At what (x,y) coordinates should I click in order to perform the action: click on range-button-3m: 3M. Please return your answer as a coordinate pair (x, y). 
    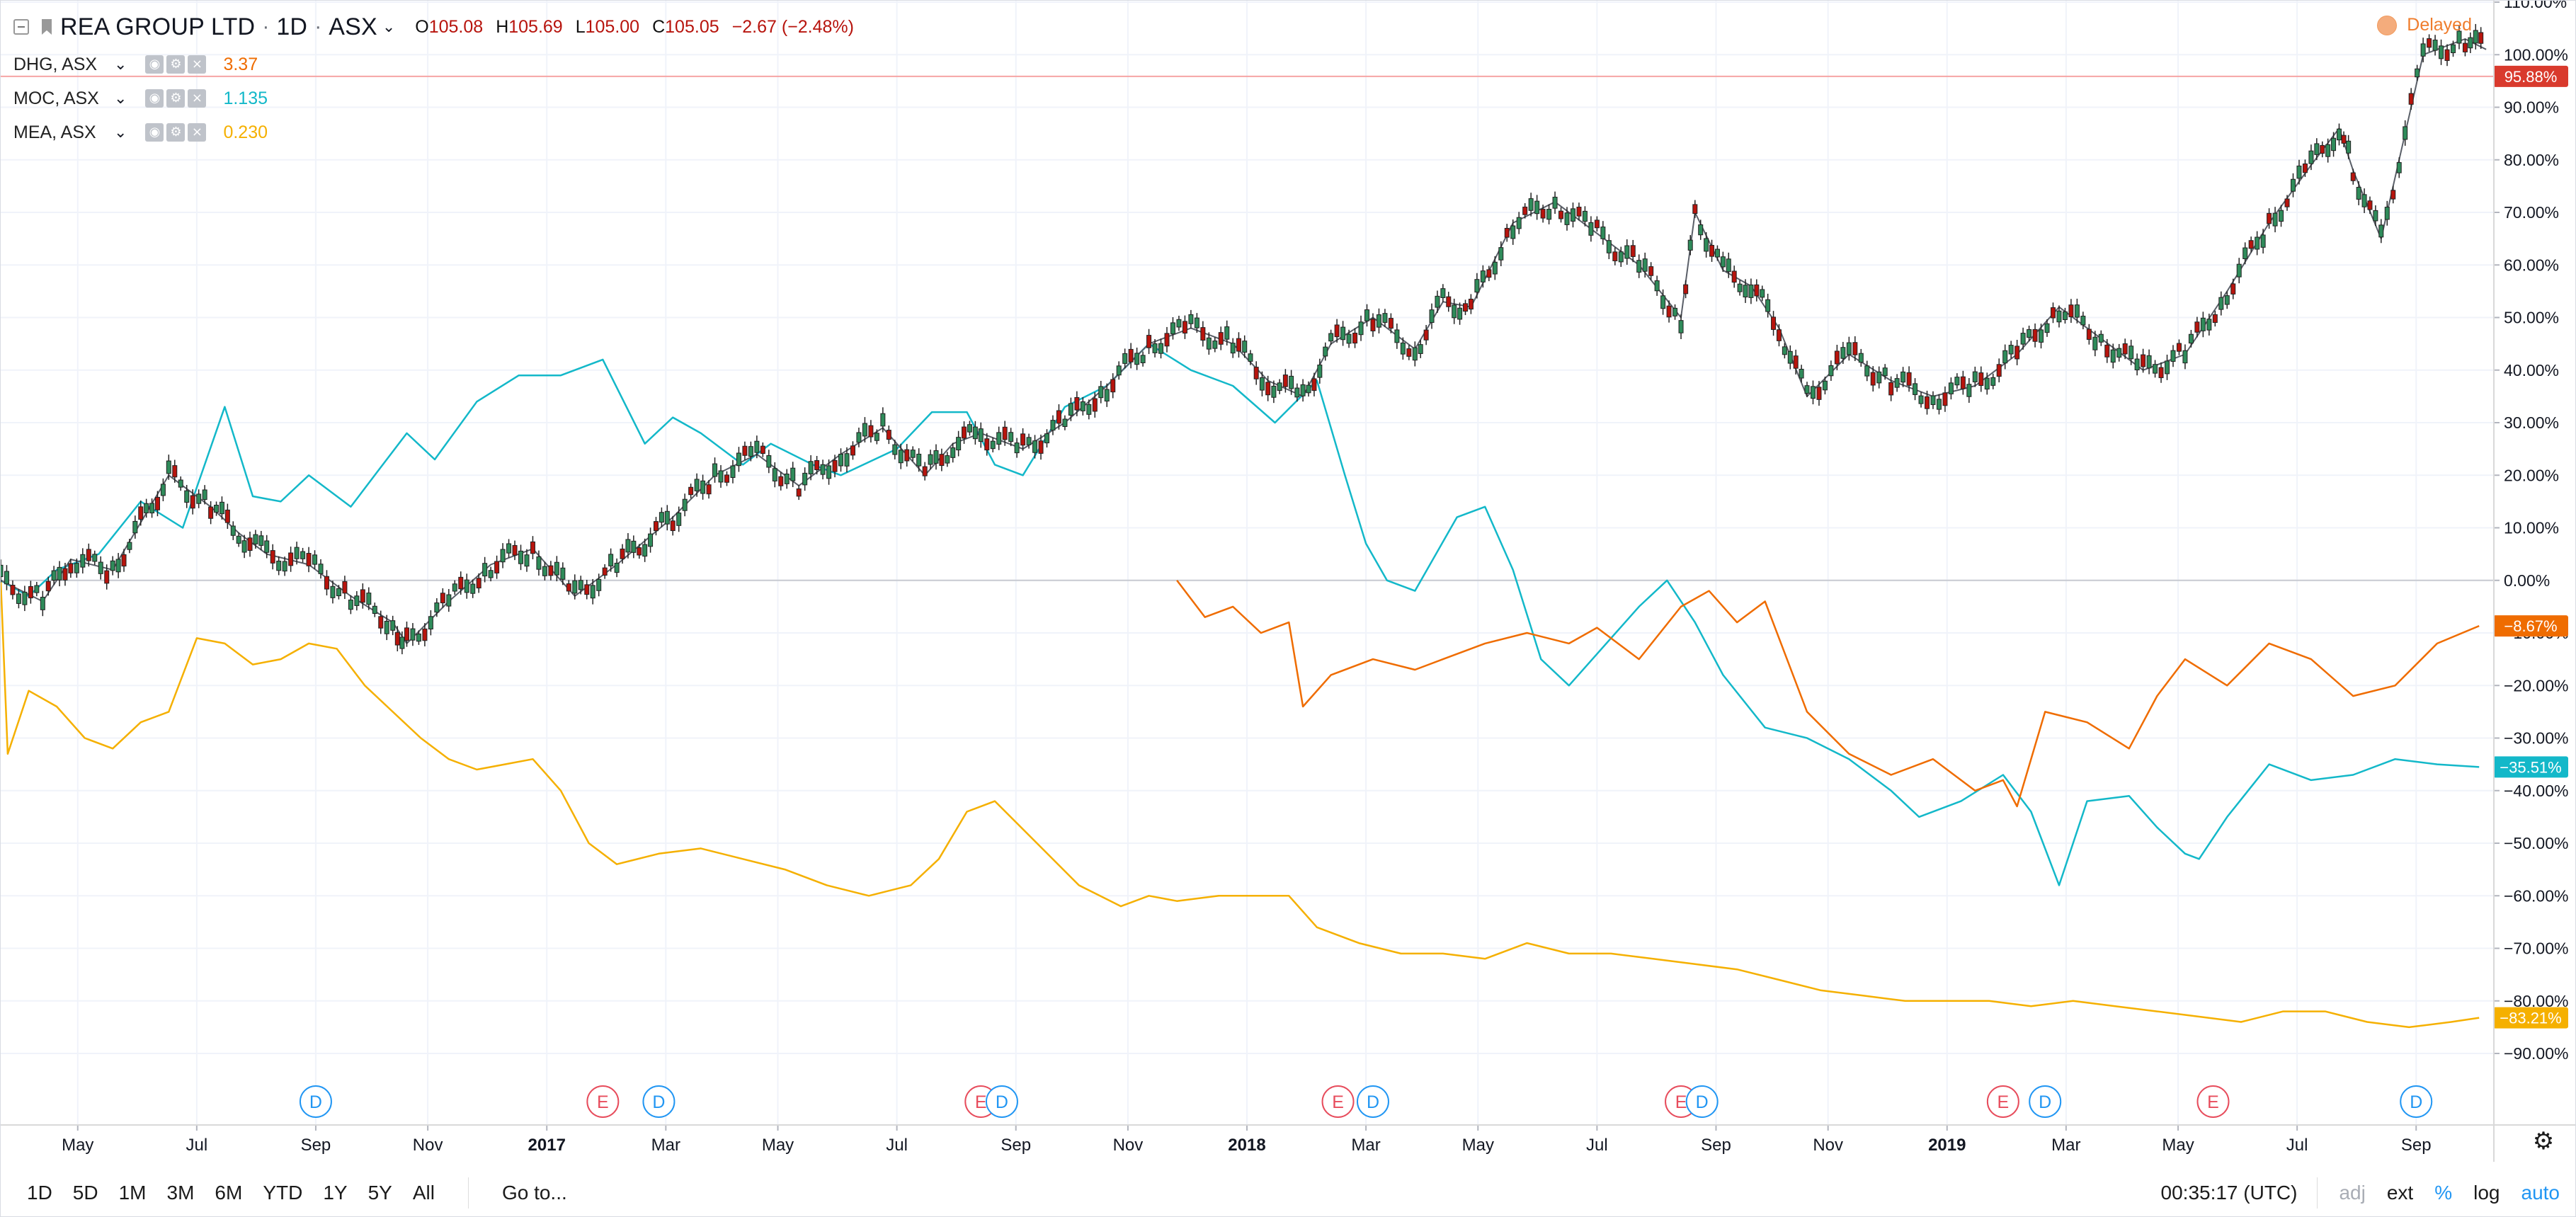
    Looking at the image, I should click on (180, 1193).